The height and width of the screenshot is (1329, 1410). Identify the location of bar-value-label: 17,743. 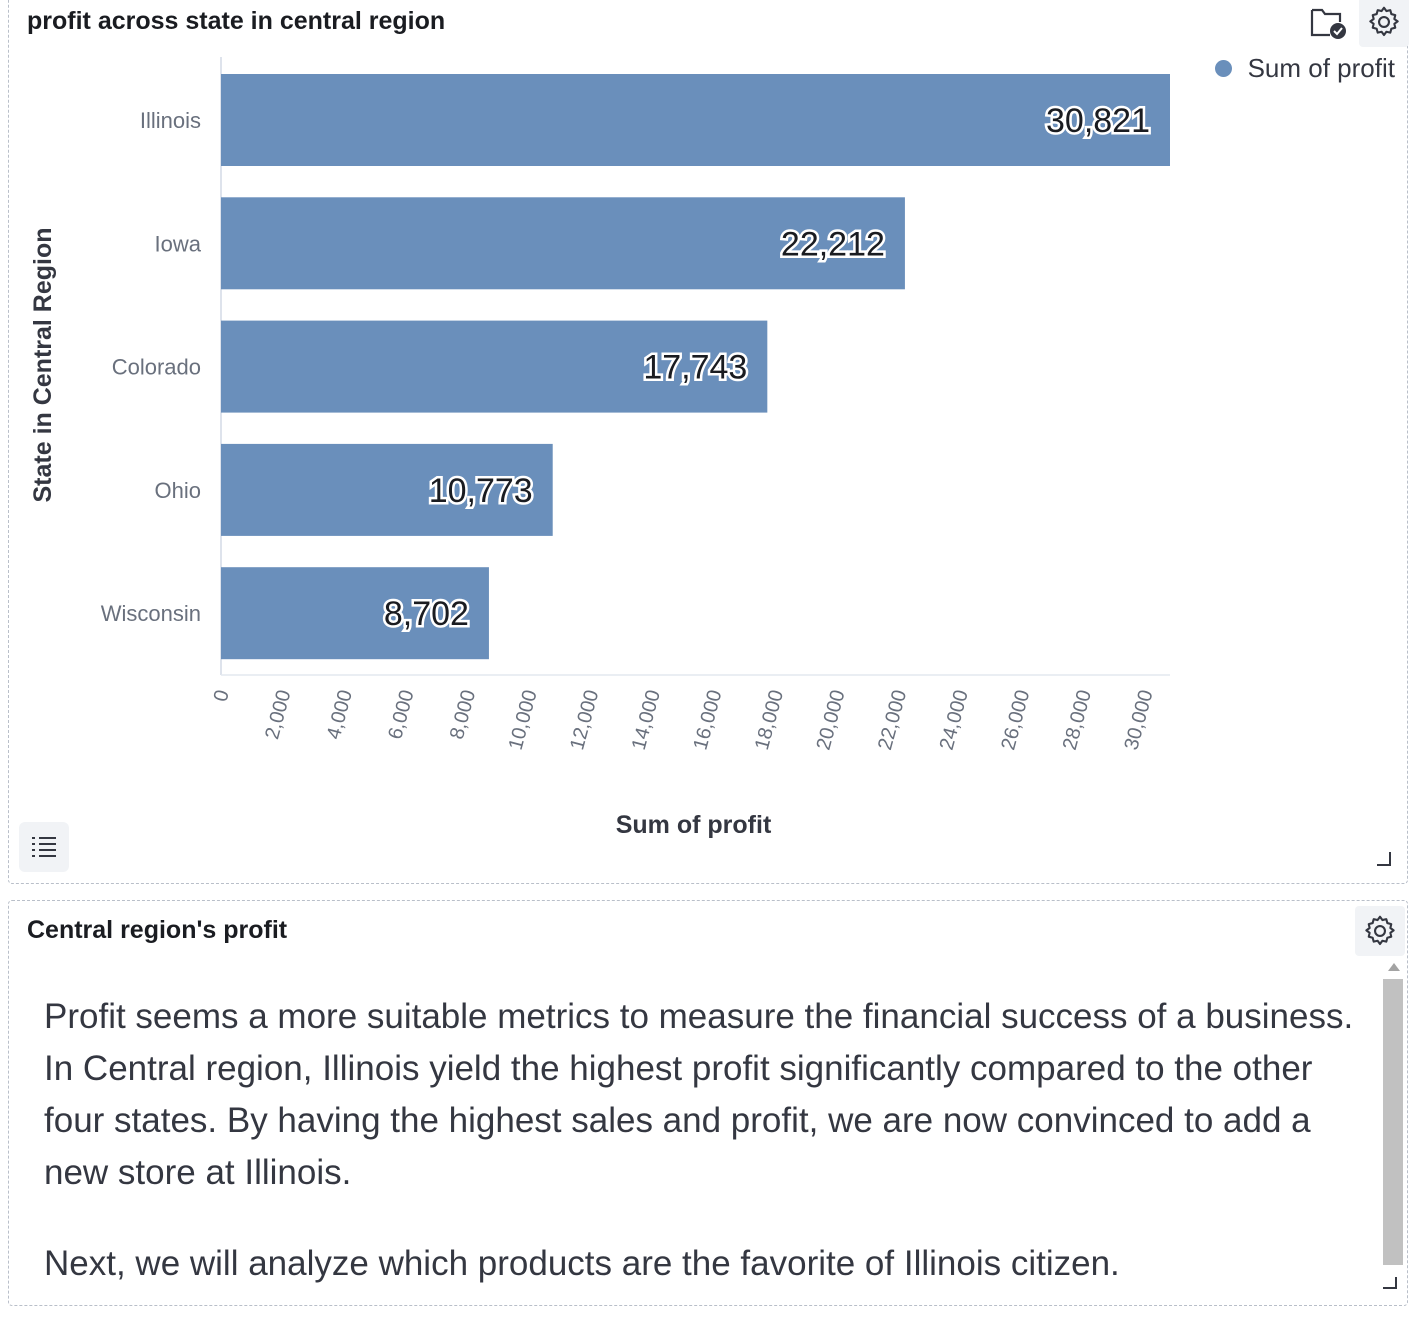
(695, 368).